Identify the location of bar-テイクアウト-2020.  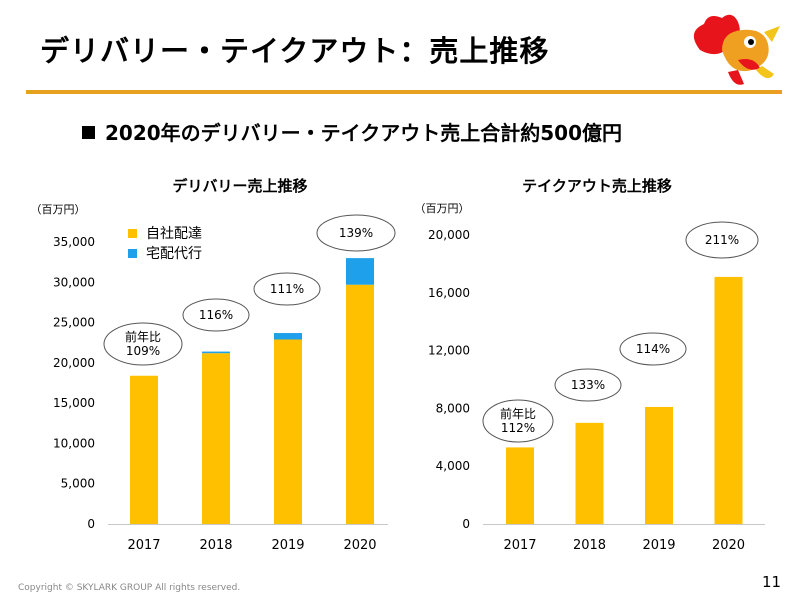
(728, 400).